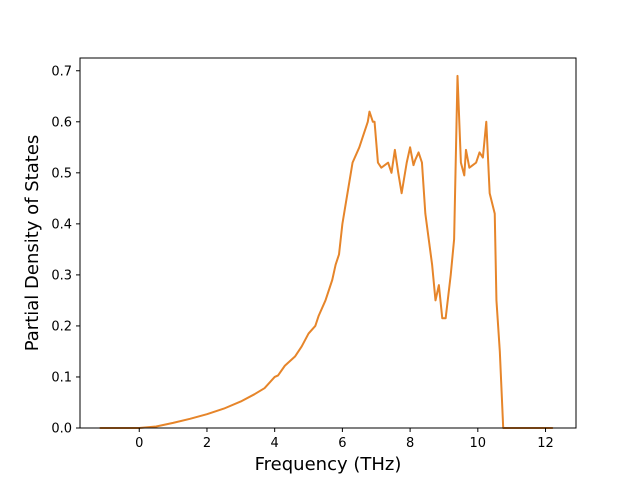  What do you see at coordinates (207, 443) in the screenshot?
I see `x-tick-label: 2` at bounding box center [207, 443].